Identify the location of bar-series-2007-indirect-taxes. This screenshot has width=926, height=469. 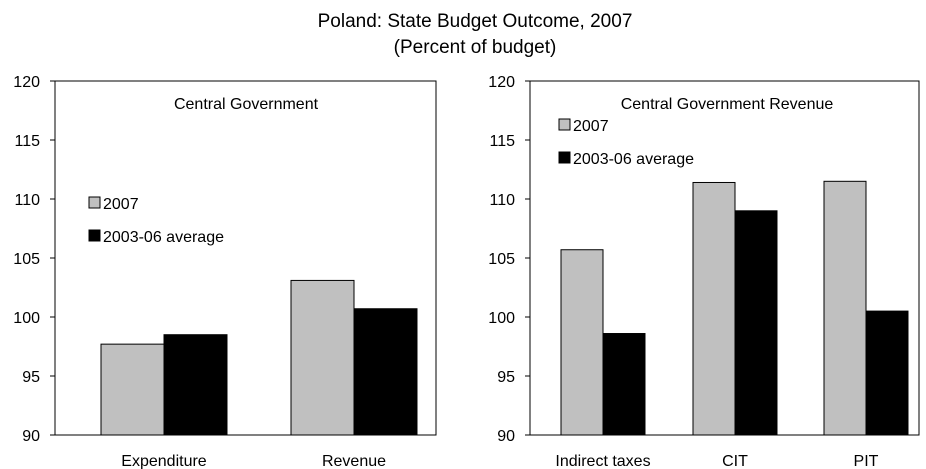
(582, 342).